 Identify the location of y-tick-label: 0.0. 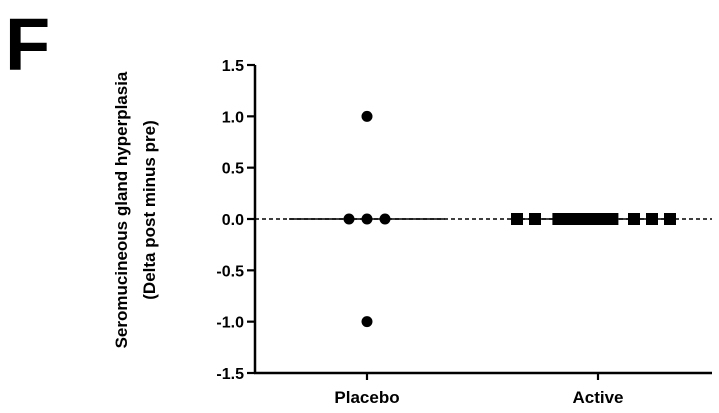
(233, 220).